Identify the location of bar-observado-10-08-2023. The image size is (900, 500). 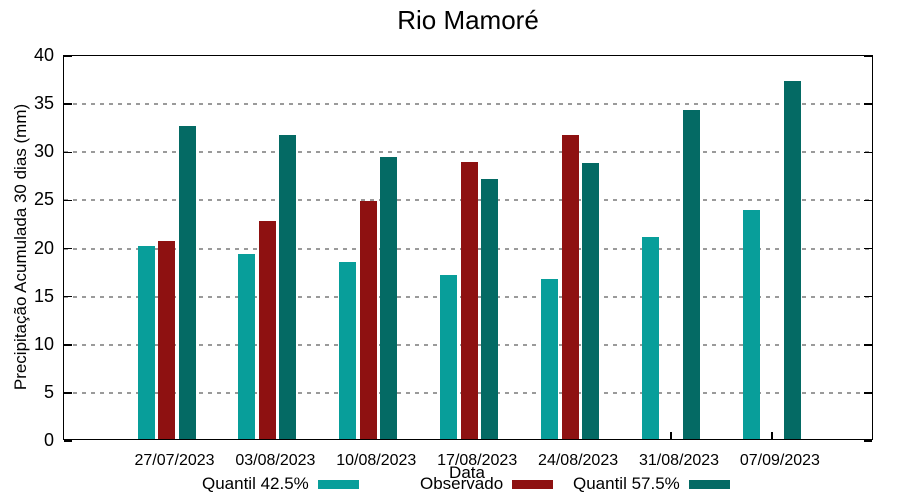
(368, 320).